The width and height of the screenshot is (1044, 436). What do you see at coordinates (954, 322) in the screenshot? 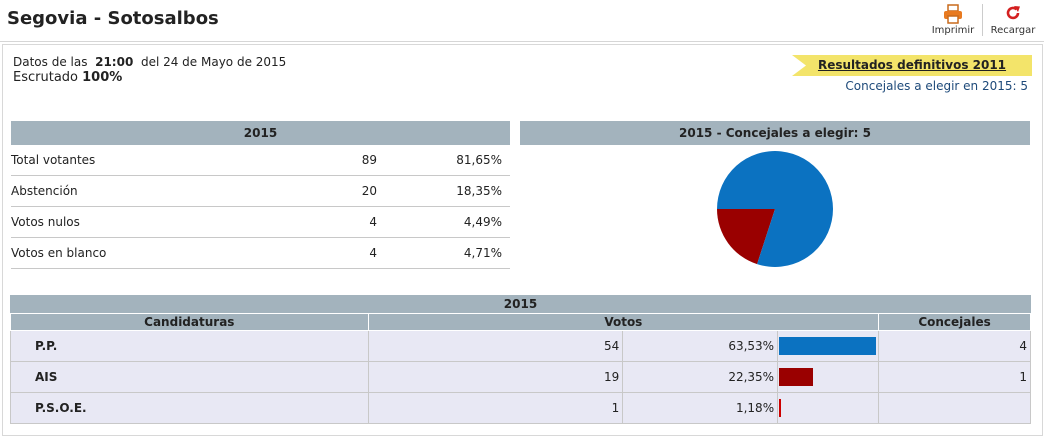
I see `col-seats: Concejales` at bounding box center [954, 322].